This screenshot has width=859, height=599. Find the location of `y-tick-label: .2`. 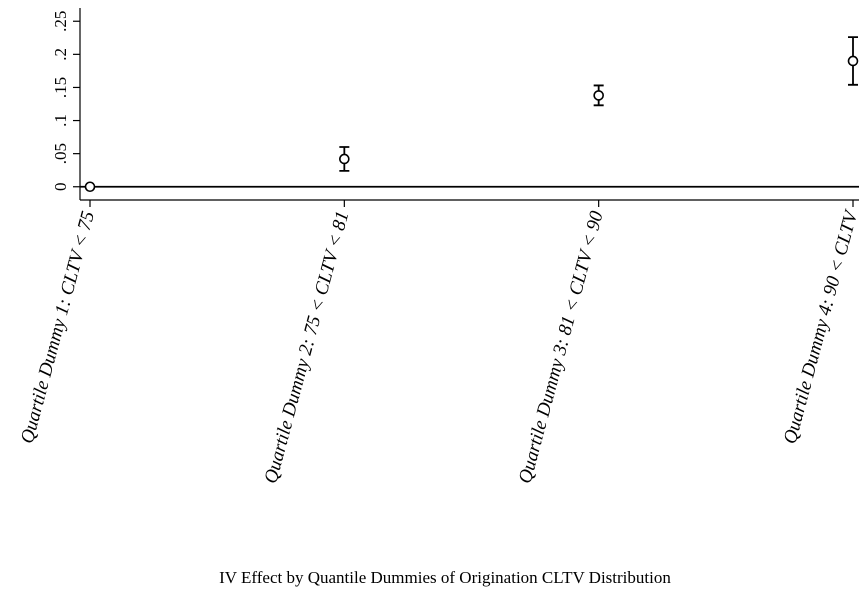

y-tick-label: .2 is located at coordinates (60, 54).